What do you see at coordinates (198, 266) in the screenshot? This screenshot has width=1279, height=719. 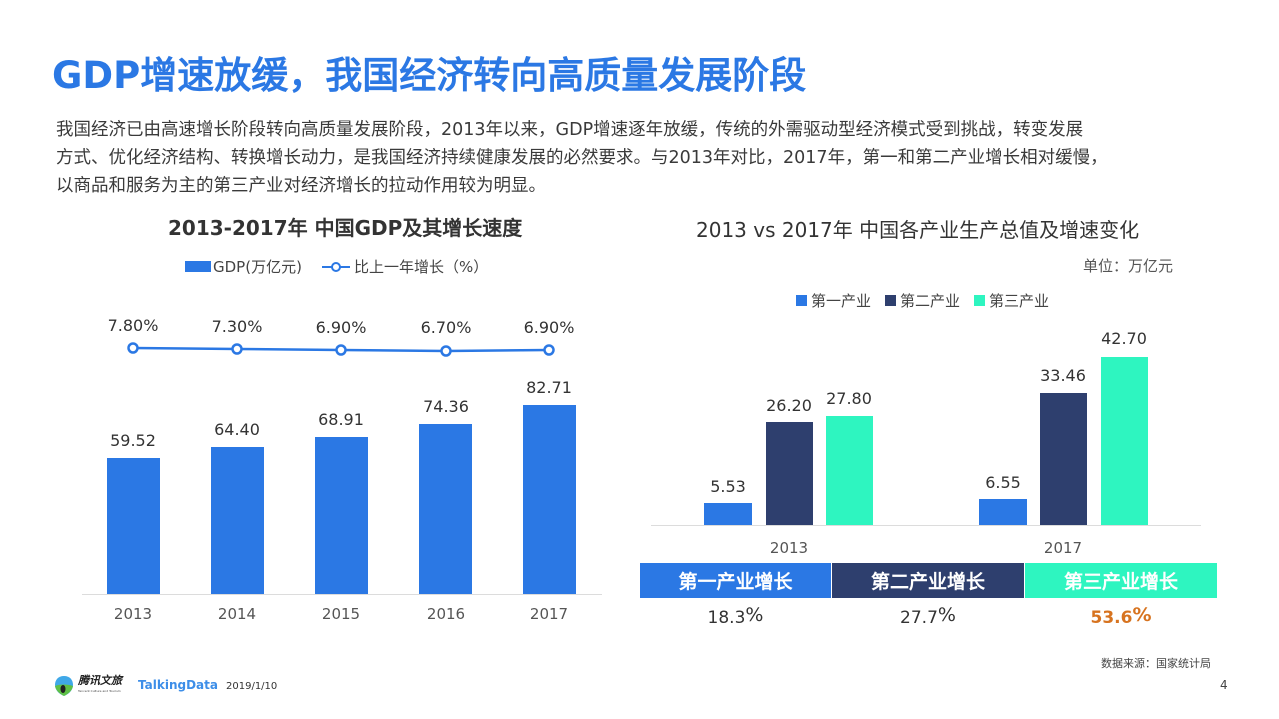 I see `legend-bar-swatch-icon` at bounding box center [198, 266].